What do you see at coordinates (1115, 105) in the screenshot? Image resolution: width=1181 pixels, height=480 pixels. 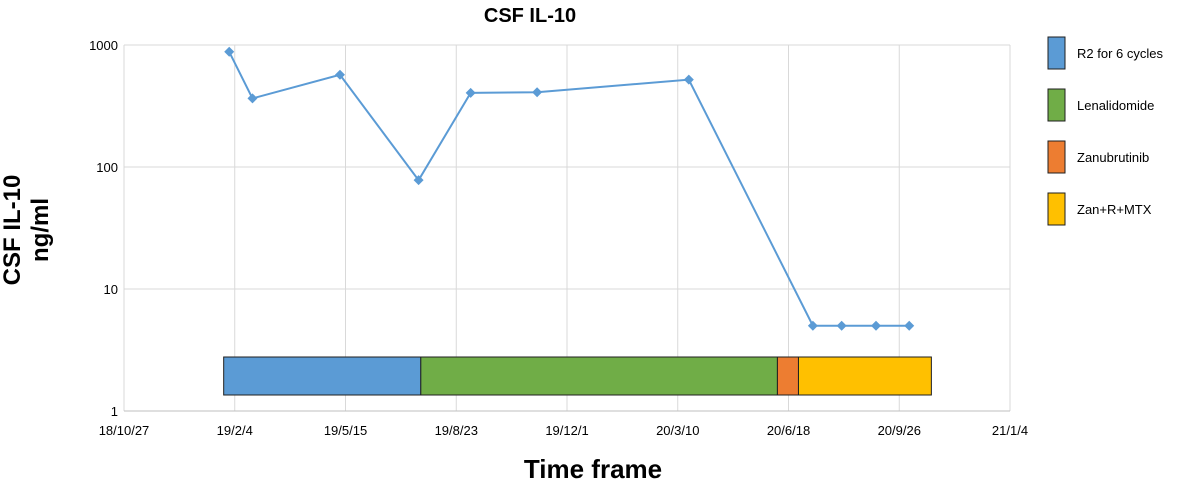 I see `legend-label: Lenalidomide` at bounding box center [1115, 105].